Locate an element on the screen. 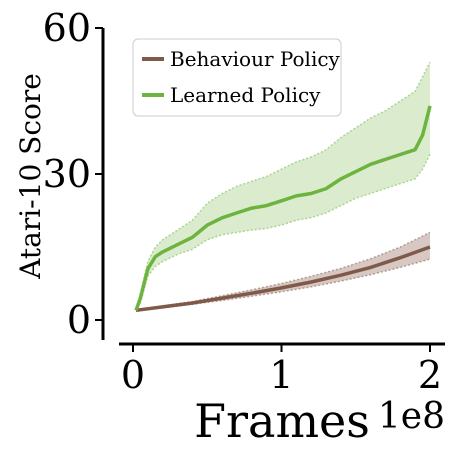  x-axis-offset-label: 1e8 is located at coordinates (411, 416).